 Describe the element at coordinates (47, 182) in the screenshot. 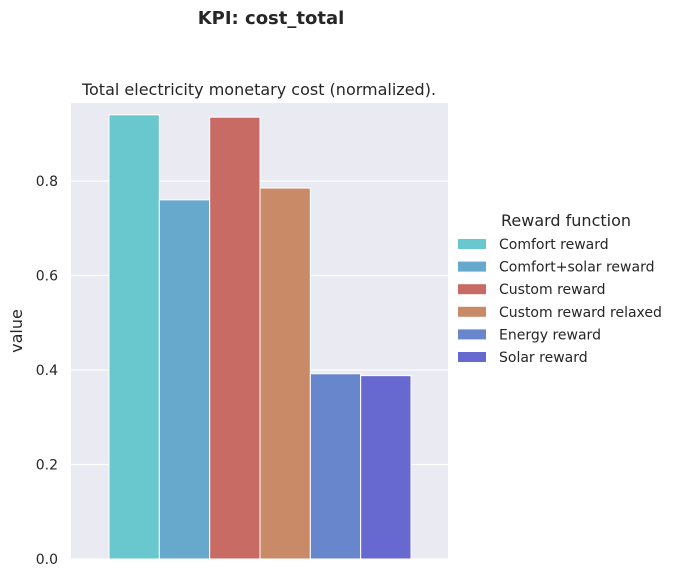

I see `y-tick-label-4: 0.8` at that location.